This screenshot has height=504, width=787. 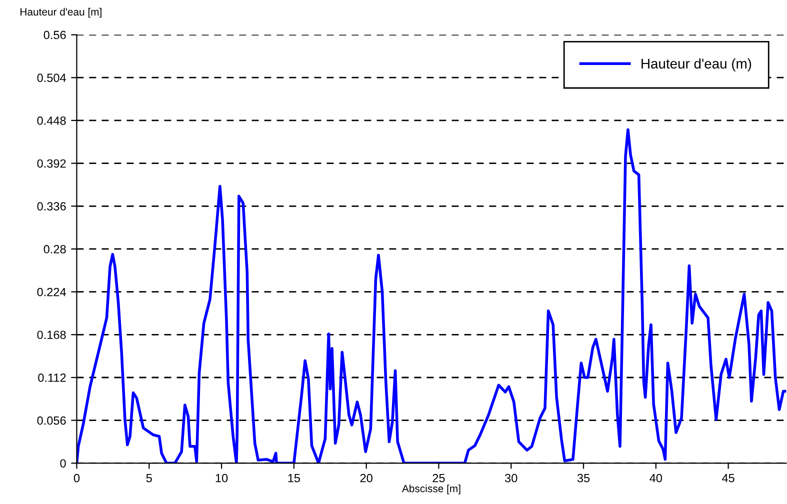 What do you see at coordinates (51, 163) in the screenshot?
I see `y-tick-label: 0.392` at bounding box center [51, 163].